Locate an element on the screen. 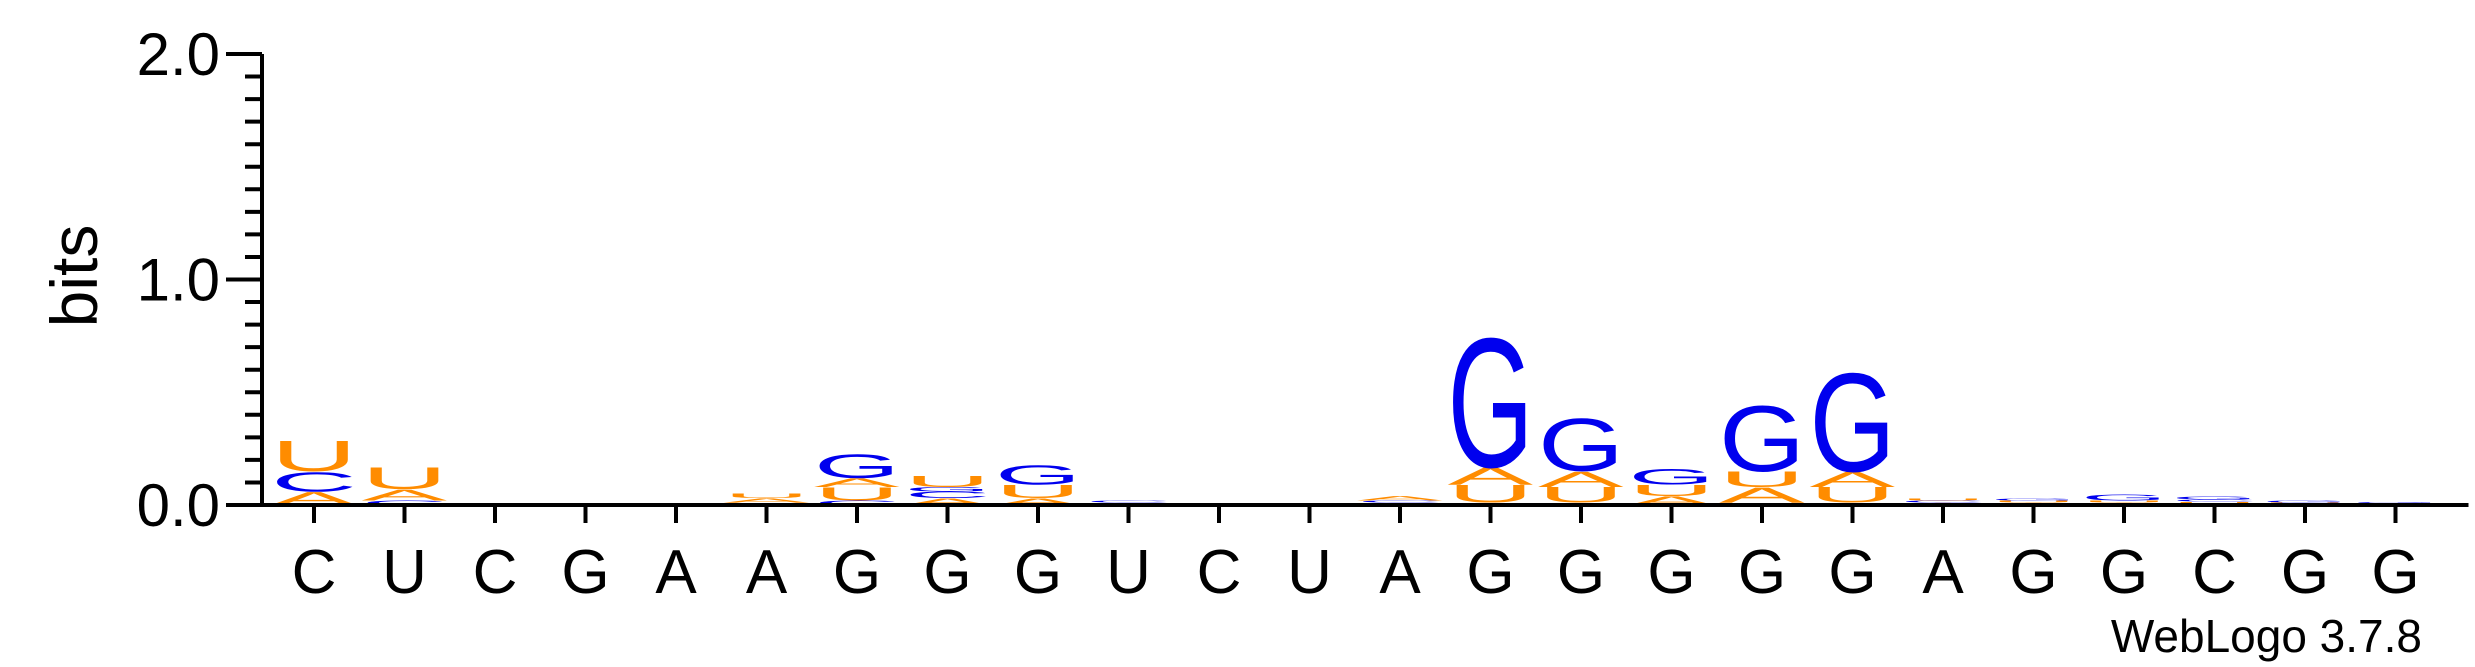  weblogo-credit: WebLogo 3.7.8 is located at coordinates (2266, 636).